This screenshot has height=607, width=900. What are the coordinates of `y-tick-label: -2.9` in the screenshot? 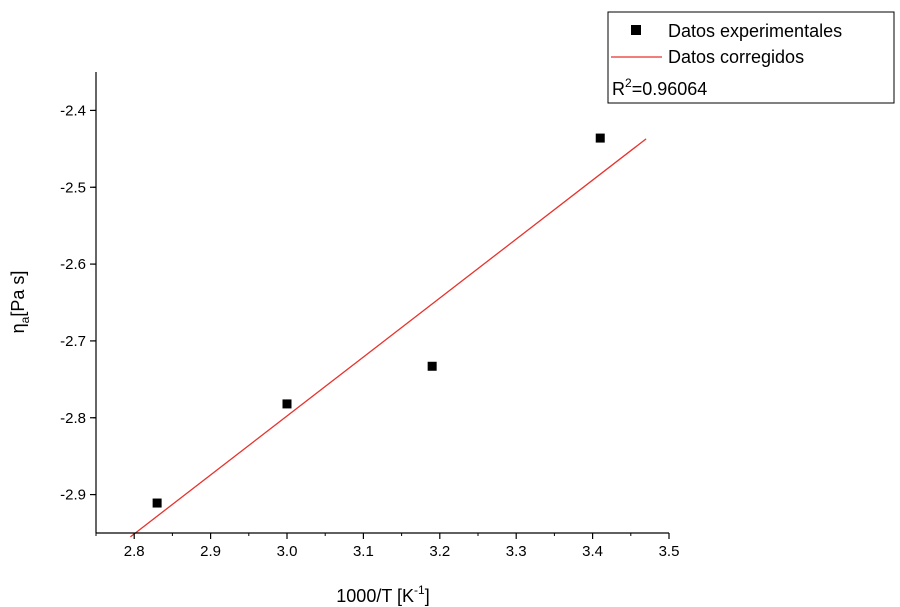 It's located at (73, 495).